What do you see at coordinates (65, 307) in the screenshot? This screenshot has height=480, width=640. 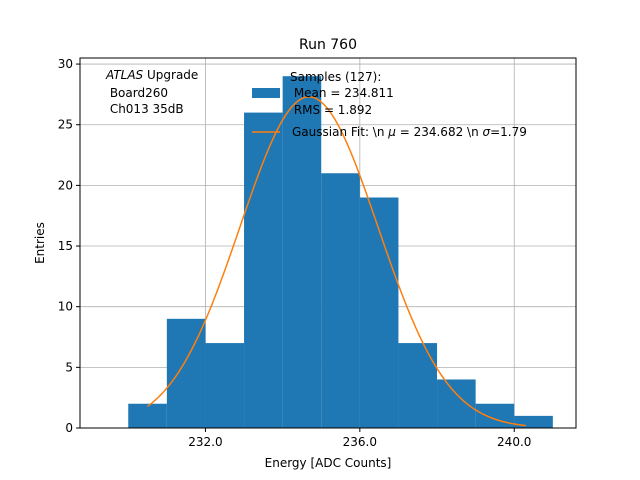 I see `y-tick-label-2: 10` at bounding box center [65, 307].